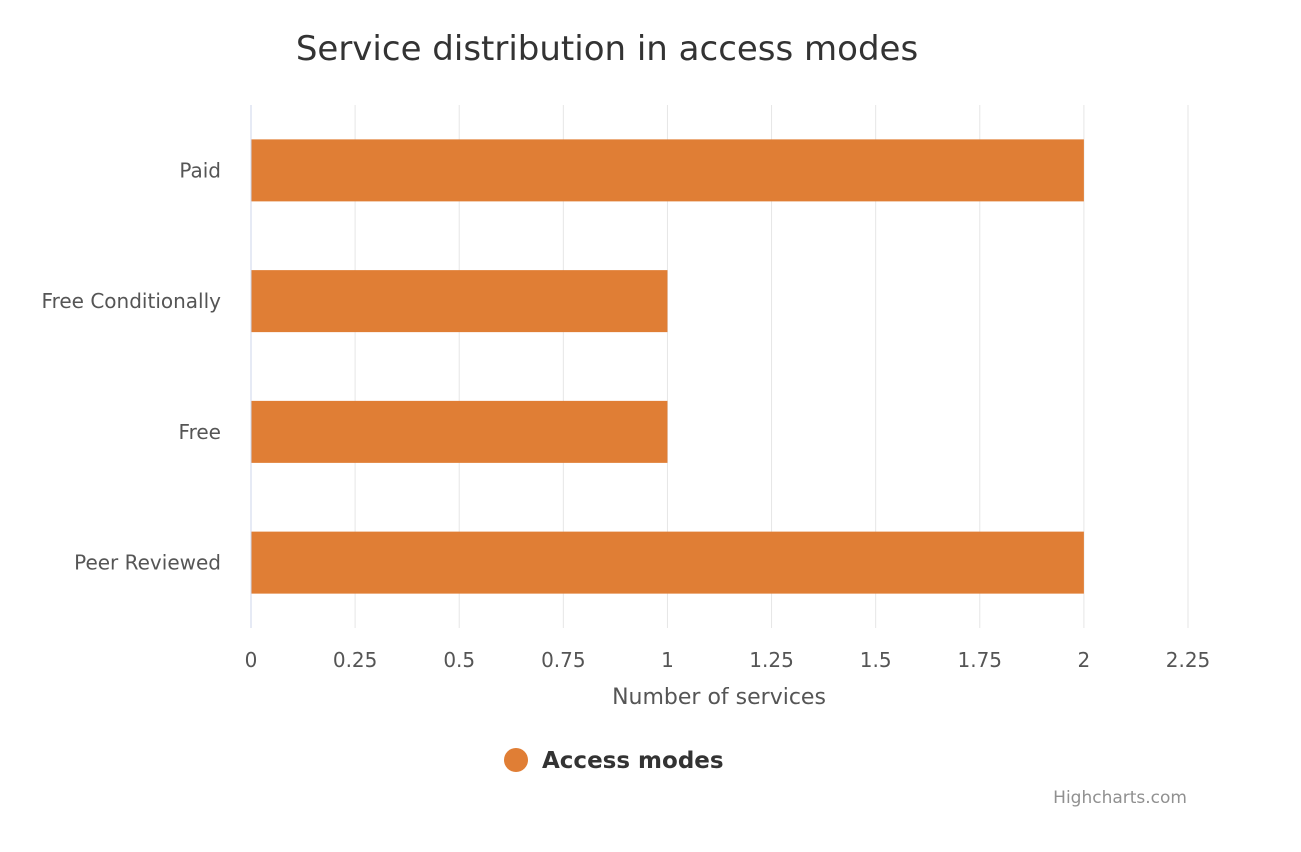 This screenshot has width=1301, height=852. What do you see at coordinates (876, 660) in the screenshot?
I see `x-tick-label: 1.5` at bounding box center [876, 660].